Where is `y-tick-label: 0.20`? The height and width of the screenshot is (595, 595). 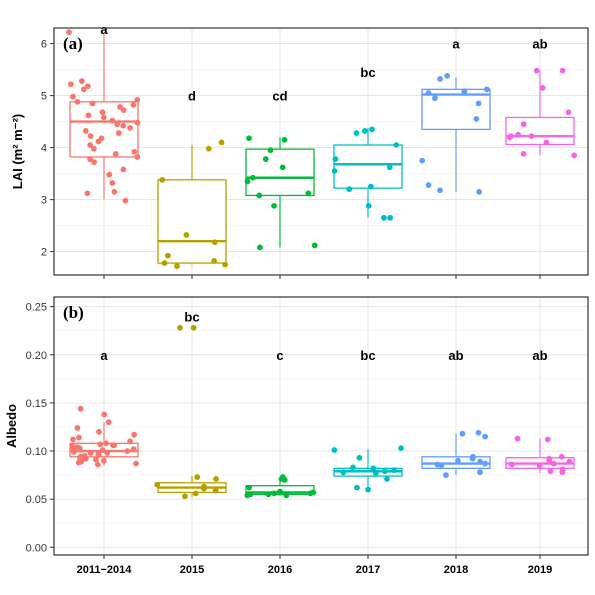
y-tick-label: 0.20 is located at coordinates (36, 356).